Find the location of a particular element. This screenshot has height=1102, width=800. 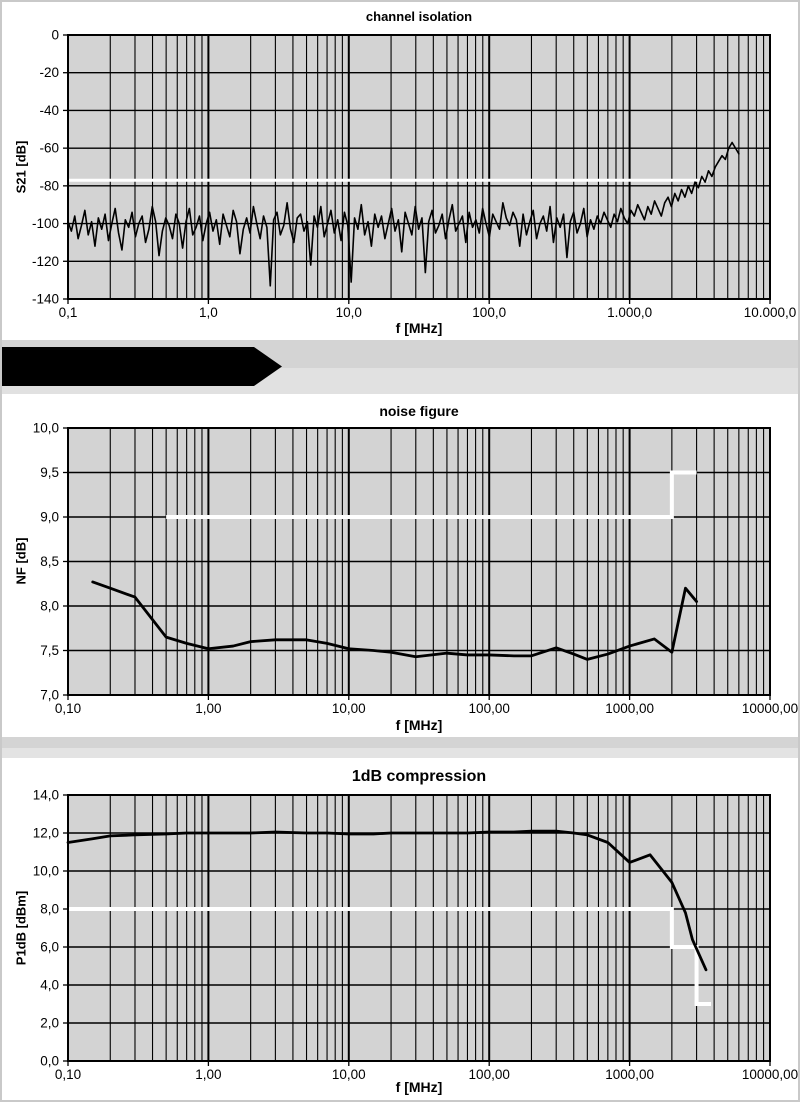

y-tick-label: 9,0 is located at coordinates (49, 517).